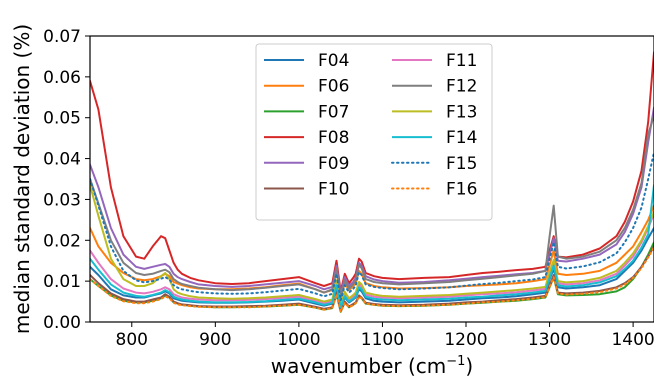 This screenshot has height=378, width=654. Describe the element at coordinates (461, 112) in the screenshot. I see `legend-label-f13: F13` at that location.